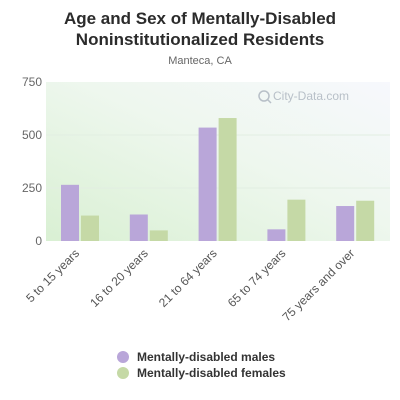 This screenshot has height=400, width=400. What do you see at coordinates (211, 373) in the screenshot?
I see `legend-label-females: Mentally-disabled females` at bounding box center [211, 373].